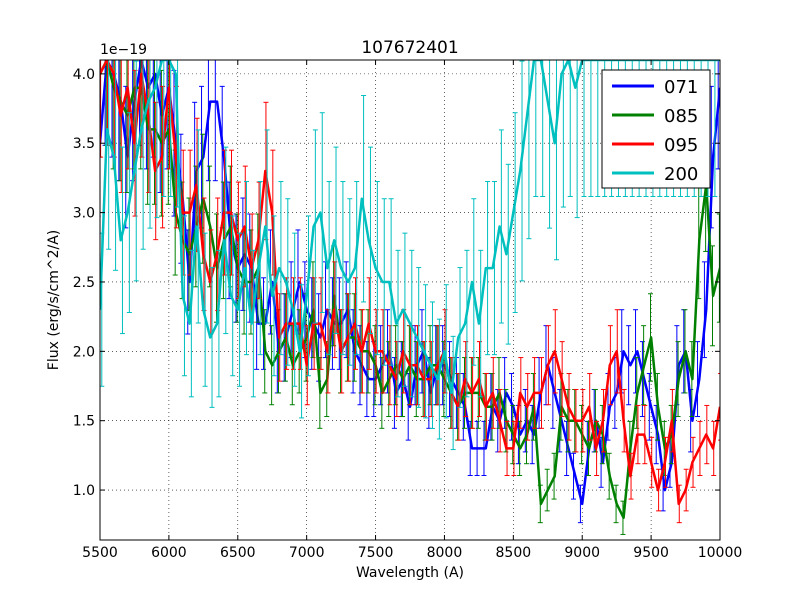 This screenshot has width=800, height=600. Describe the element at coordinates (409, 48) in the screenshot. I see `chart-title: 107672401` at that location.